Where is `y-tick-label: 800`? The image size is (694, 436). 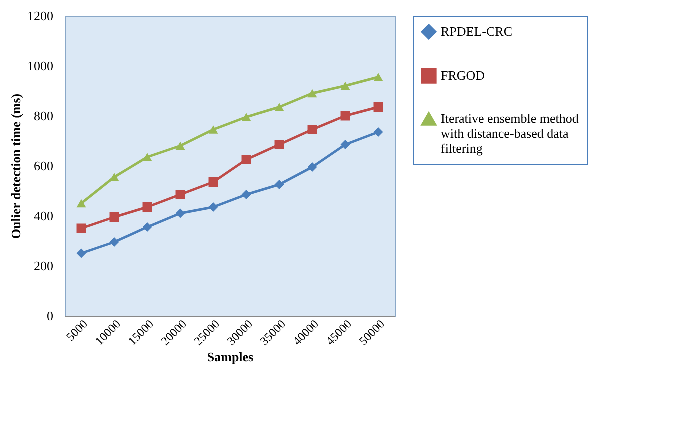 y-tick-label: 800 is located at coordinates (44, 116).